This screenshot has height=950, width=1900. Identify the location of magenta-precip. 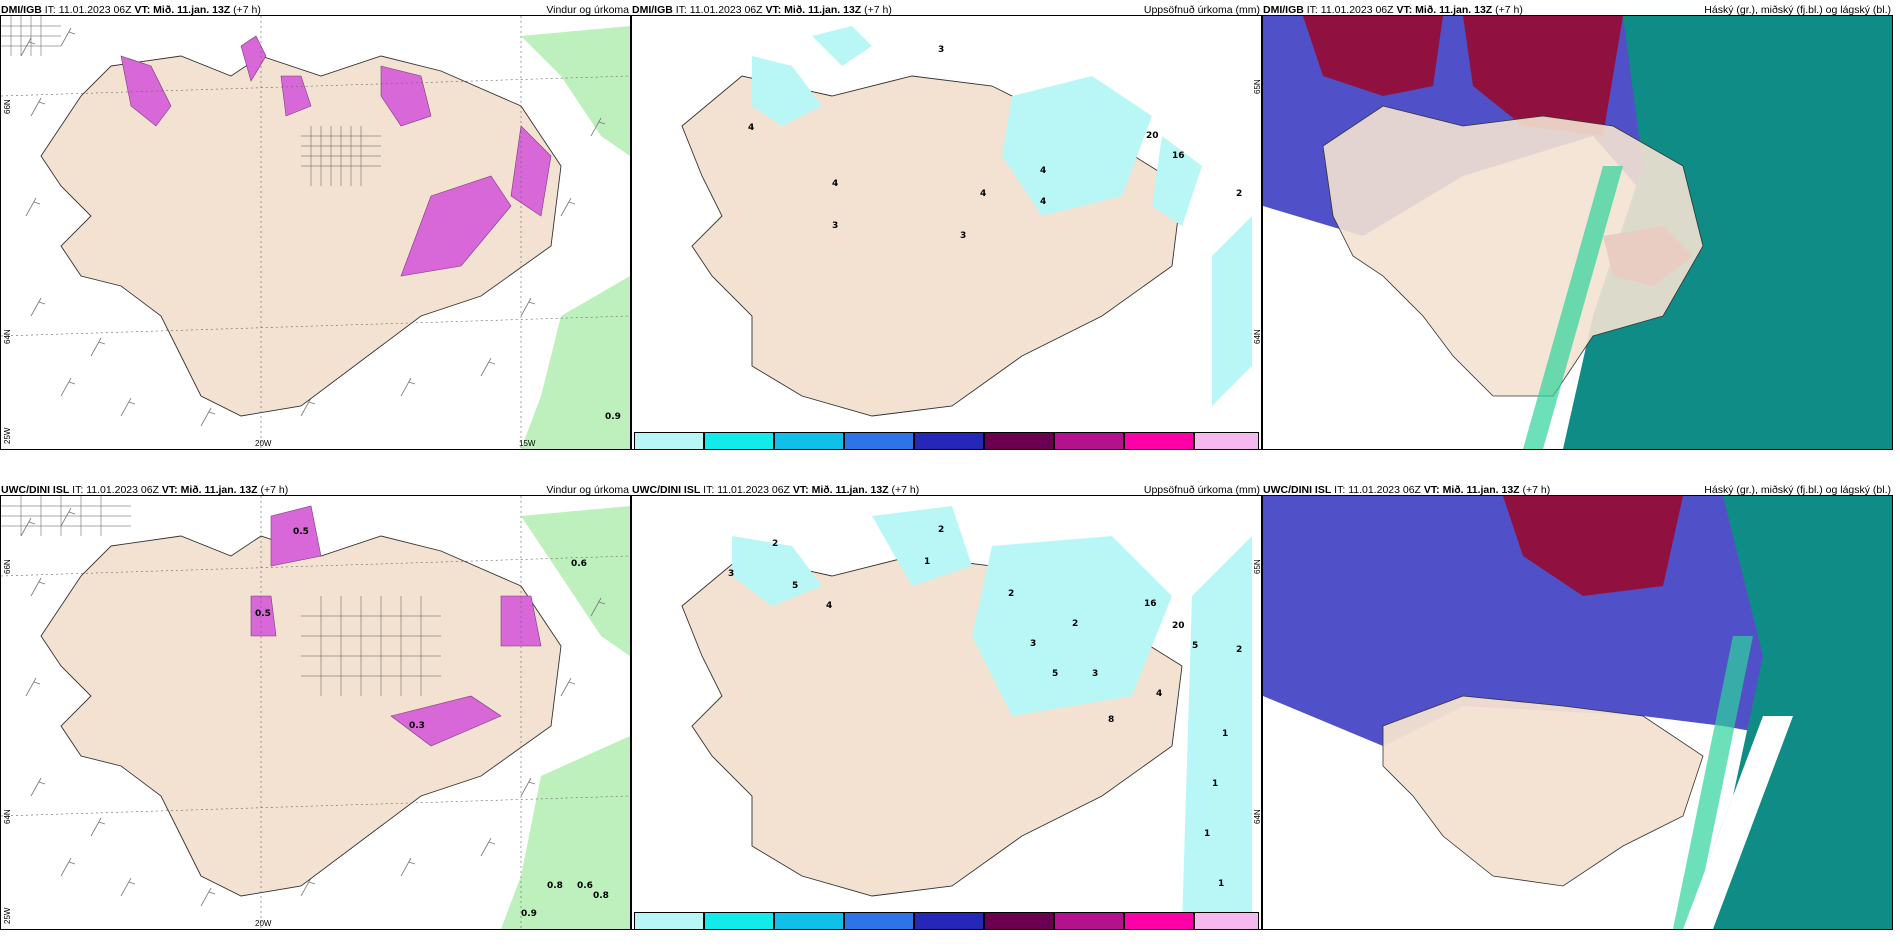
(336, 156).